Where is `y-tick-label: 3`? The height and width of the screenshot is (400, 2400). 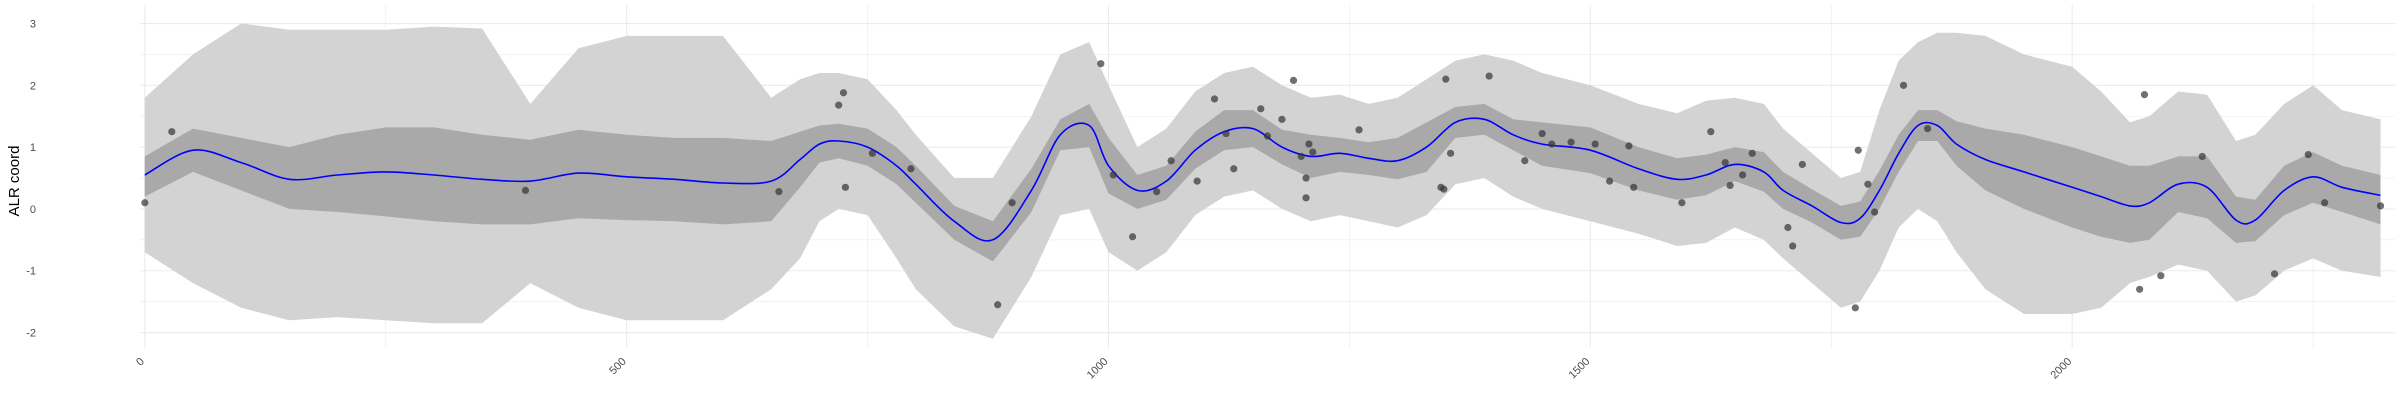 y-tick-label: 3 is located at coordinates (33, 25).